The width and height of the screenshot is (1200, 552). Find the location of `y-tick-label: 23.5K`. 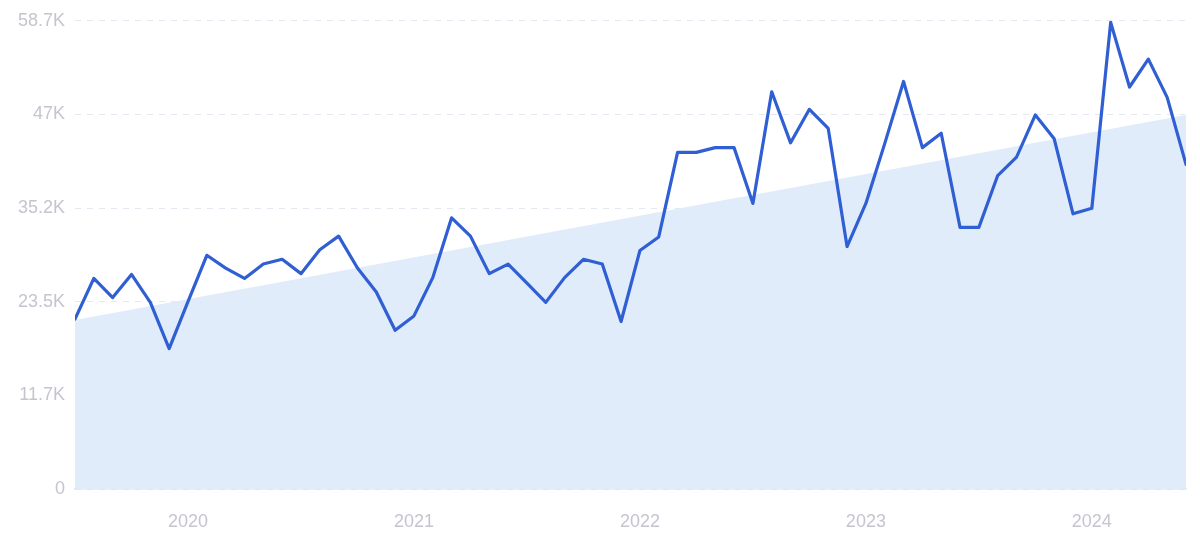

y-tick-label: 23.5K is located at coordinates (41, 300).